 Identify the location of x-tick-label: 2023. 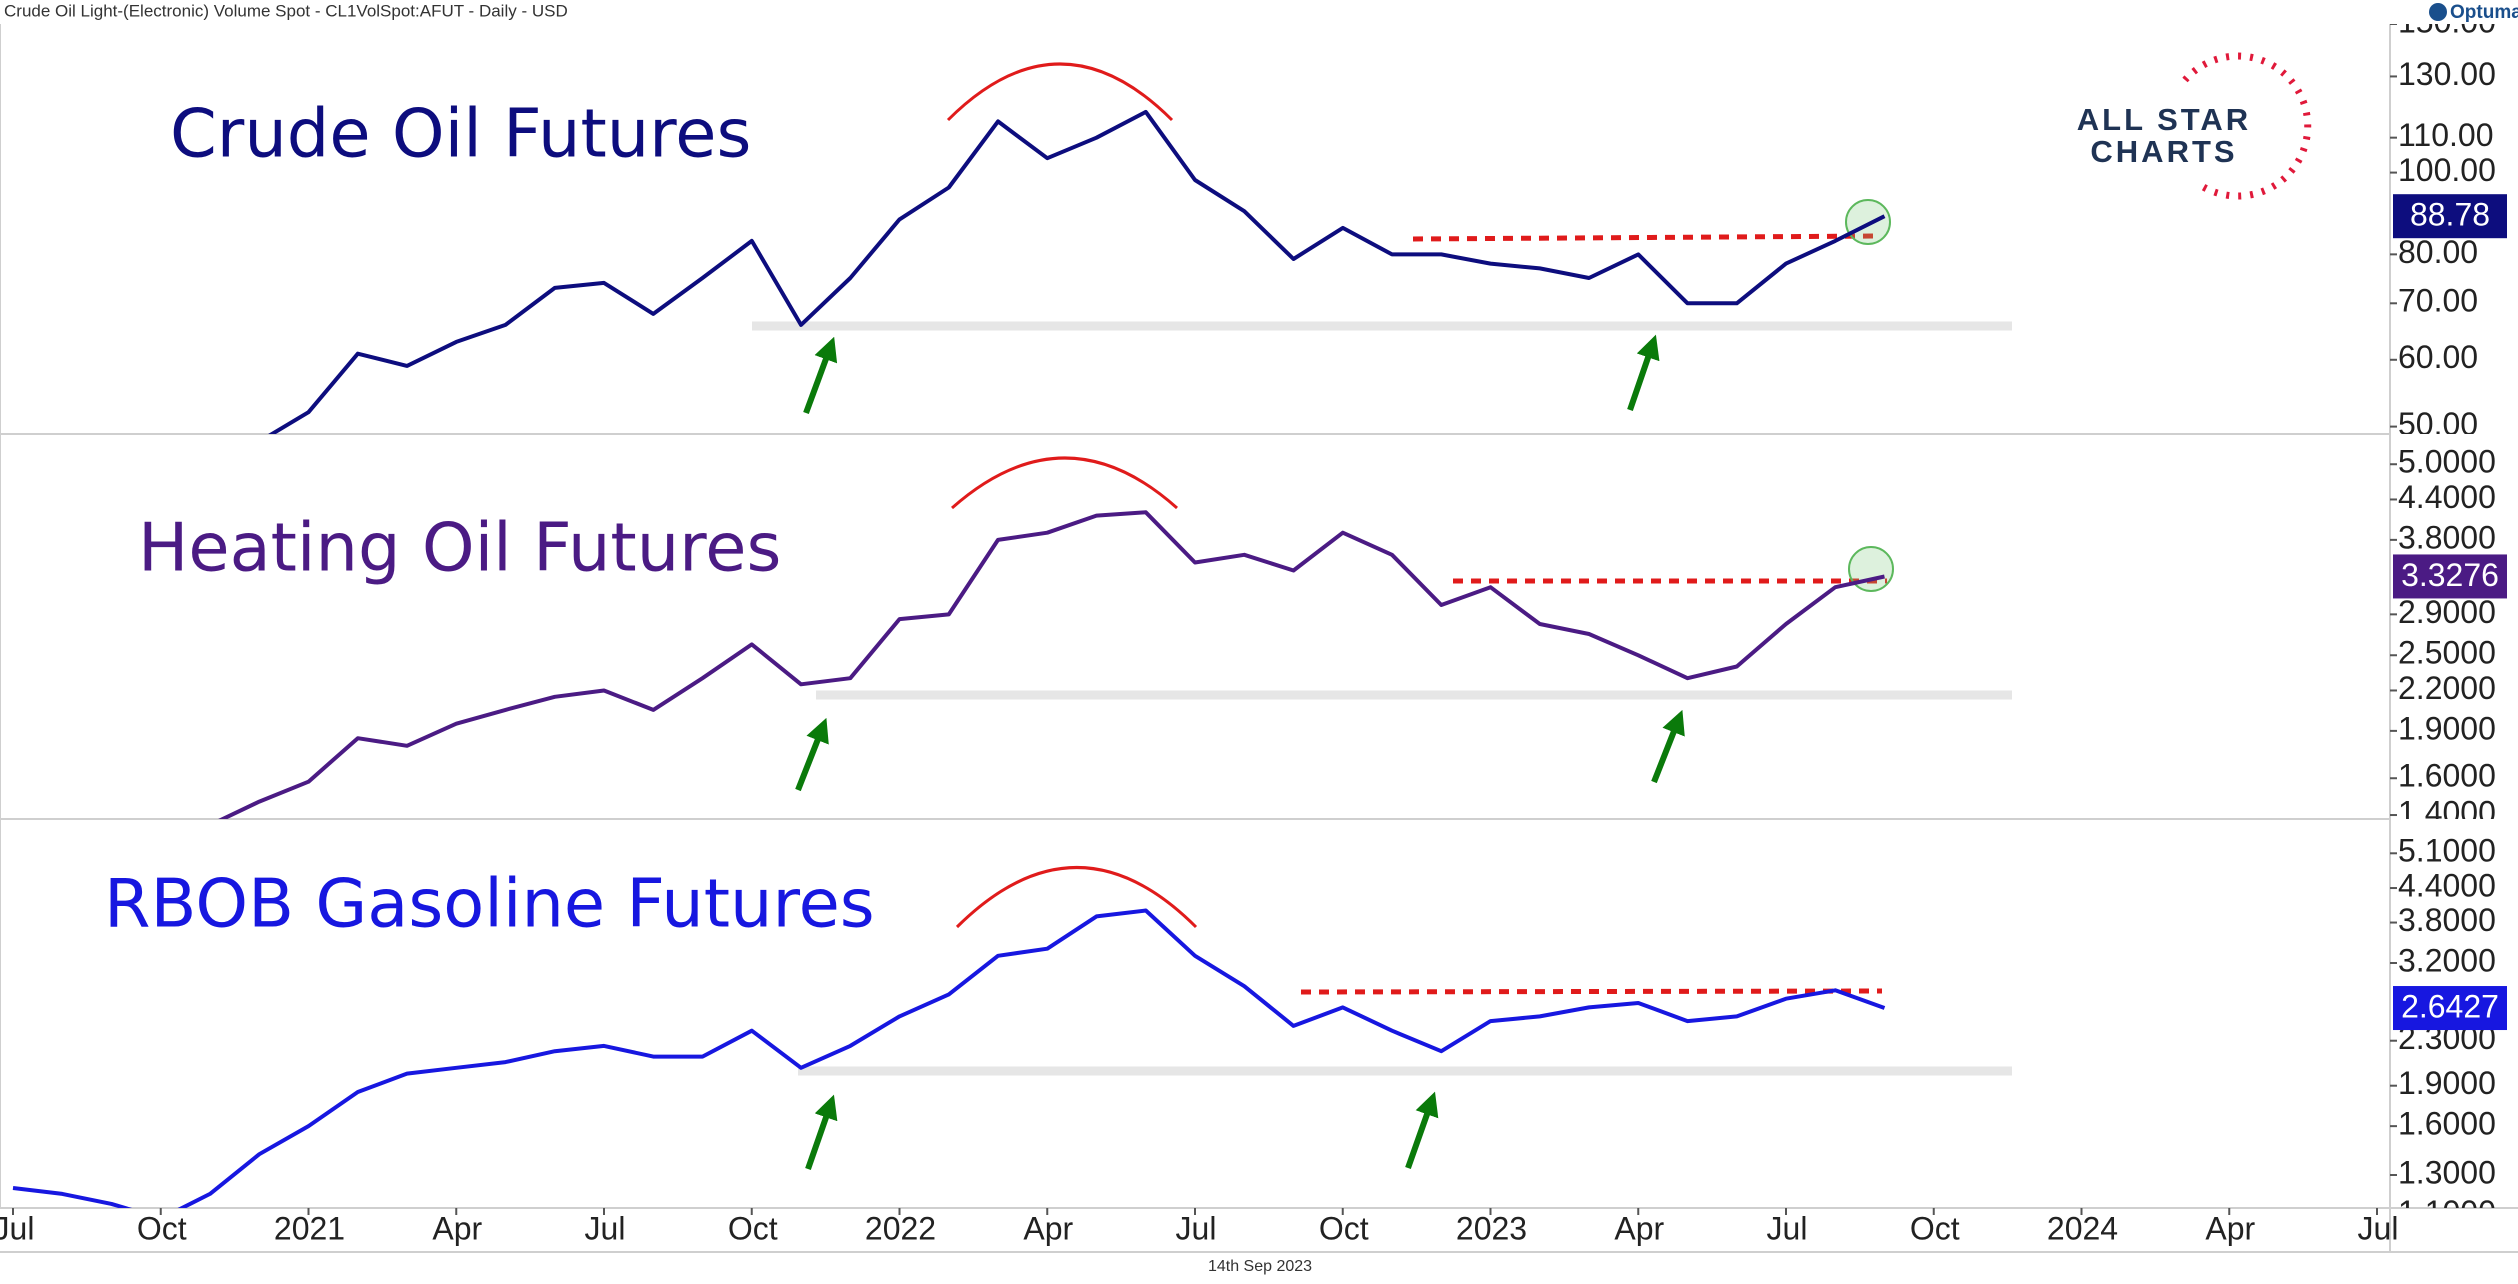
(1491, 1228).